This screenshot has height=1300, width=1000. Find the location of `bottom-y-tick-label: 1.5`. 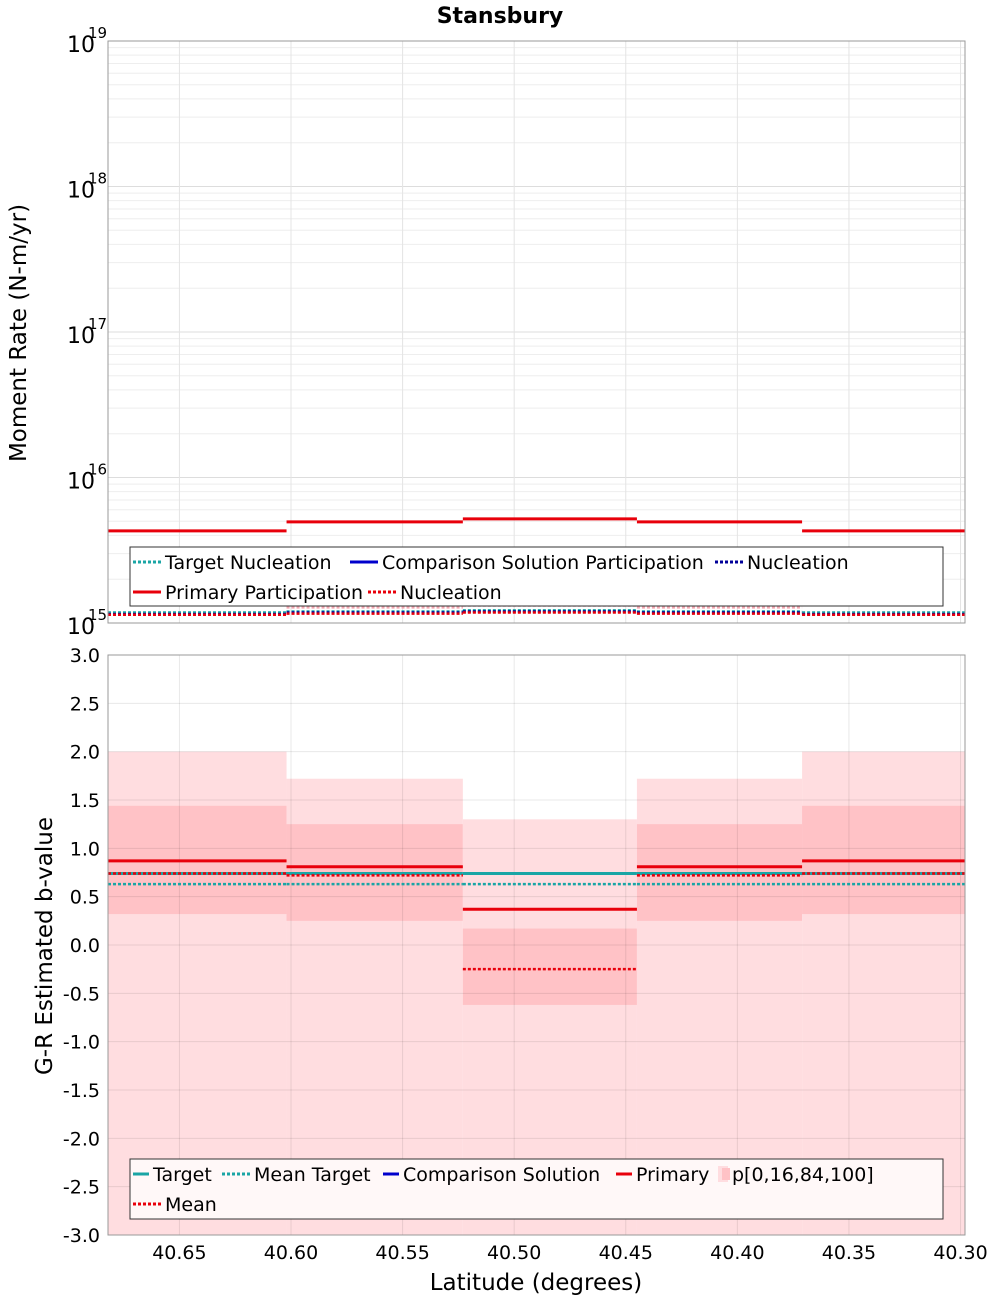

bottom-y-tick-label: 1.5 is located at coordinates (85, 801).